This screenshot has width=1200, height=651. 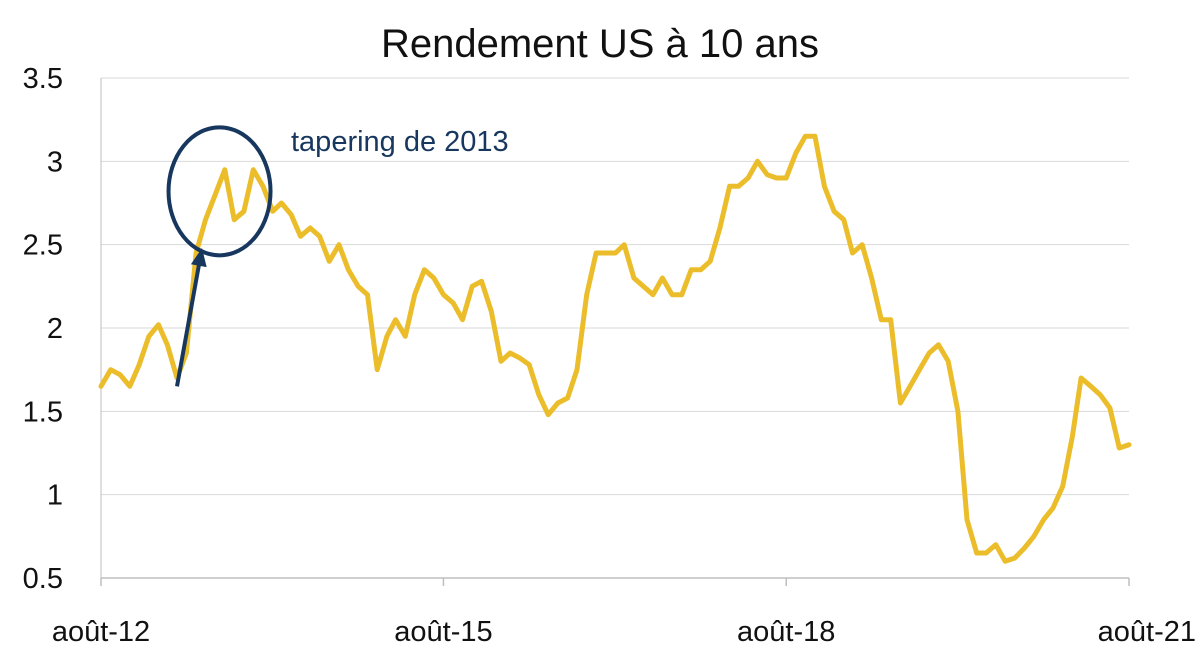 What do you see at coordinates (43, 329) in the screenshot?
I see `y-axis-ticks: 0.5 1 1.5 2 2.5 3 3.5` at bounding box center [43, 329].